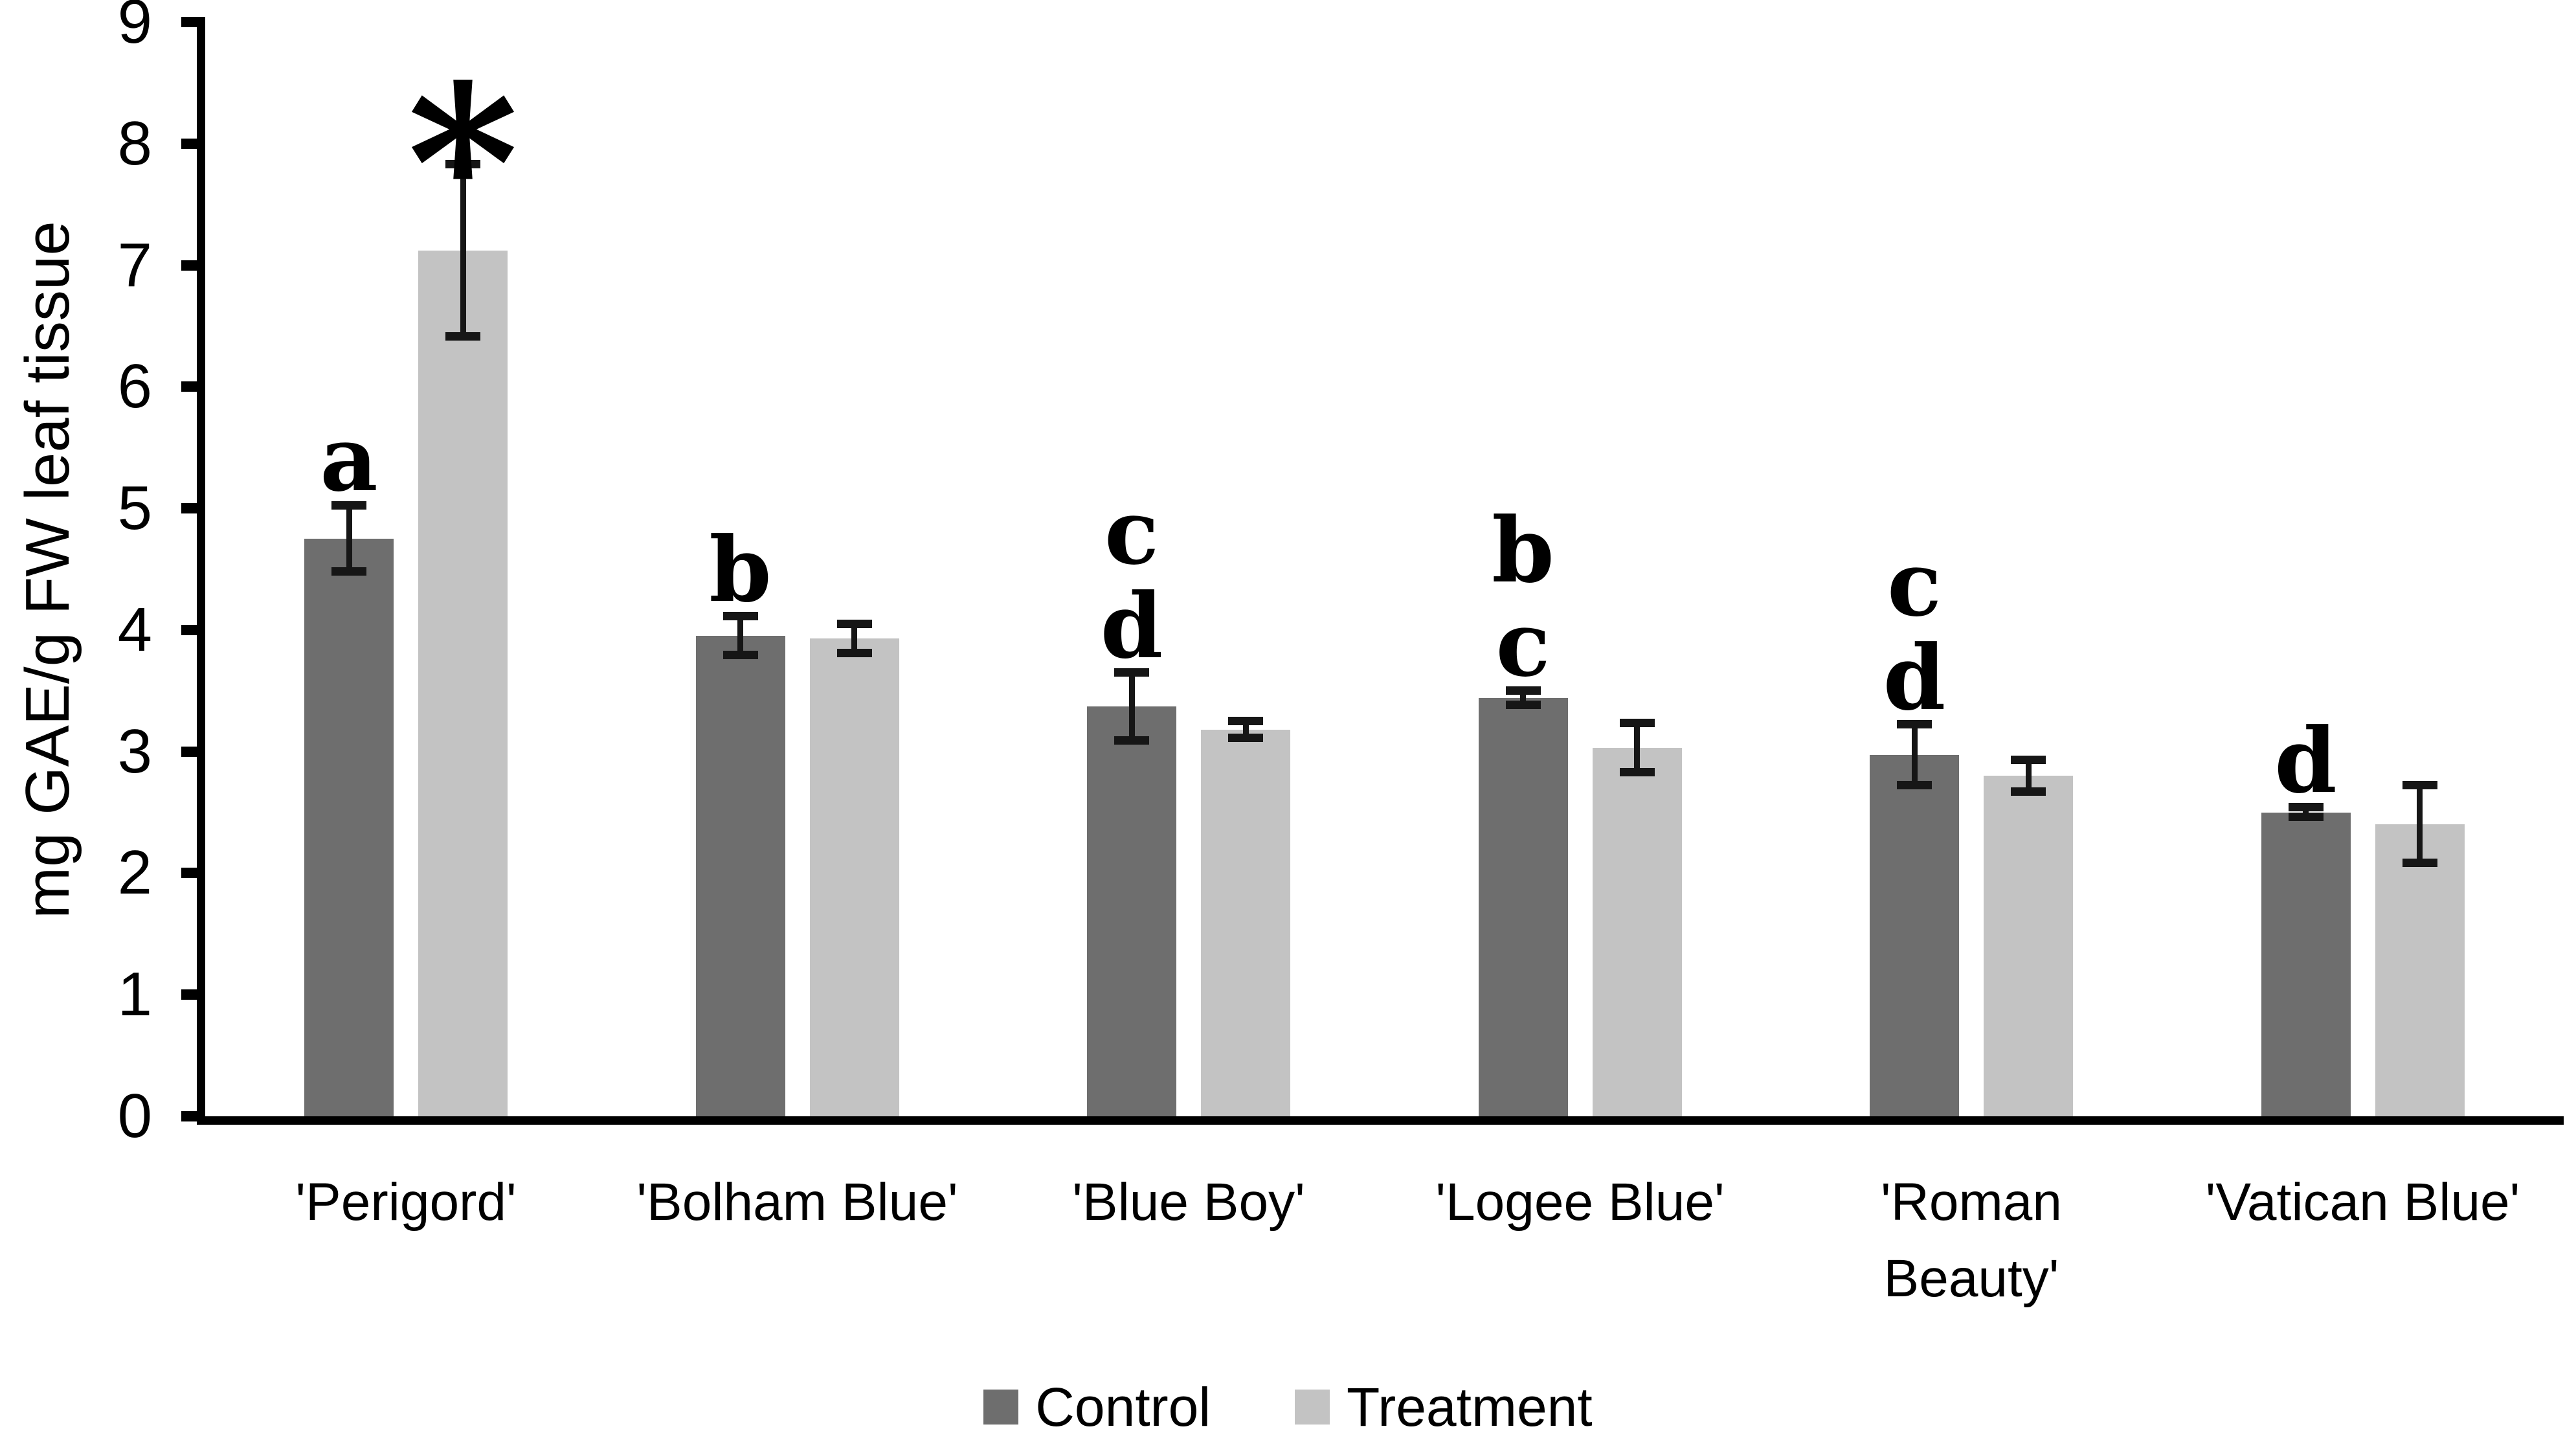 This screenshot has width=2576, height=1453. Describe the element at coordinates (135, 387) in the screenshot. I see `y-tick-label-6: 6` at that location.